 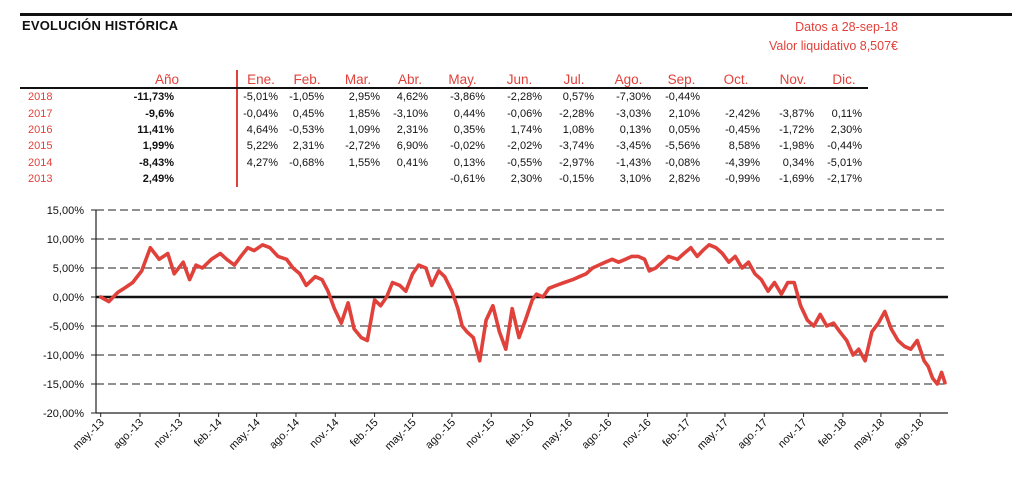 What do you see at coordinates (260, 79) in the screenshot?
I see `header-month: Ene.` at bounding box center [260, 79].